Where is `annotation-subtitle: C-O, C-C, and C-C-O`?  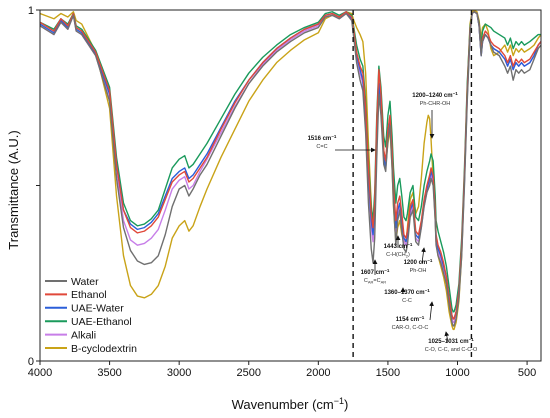 annotation-subtitle: C-O, C-C, and C-C-O is located at coordinates (451, 350).